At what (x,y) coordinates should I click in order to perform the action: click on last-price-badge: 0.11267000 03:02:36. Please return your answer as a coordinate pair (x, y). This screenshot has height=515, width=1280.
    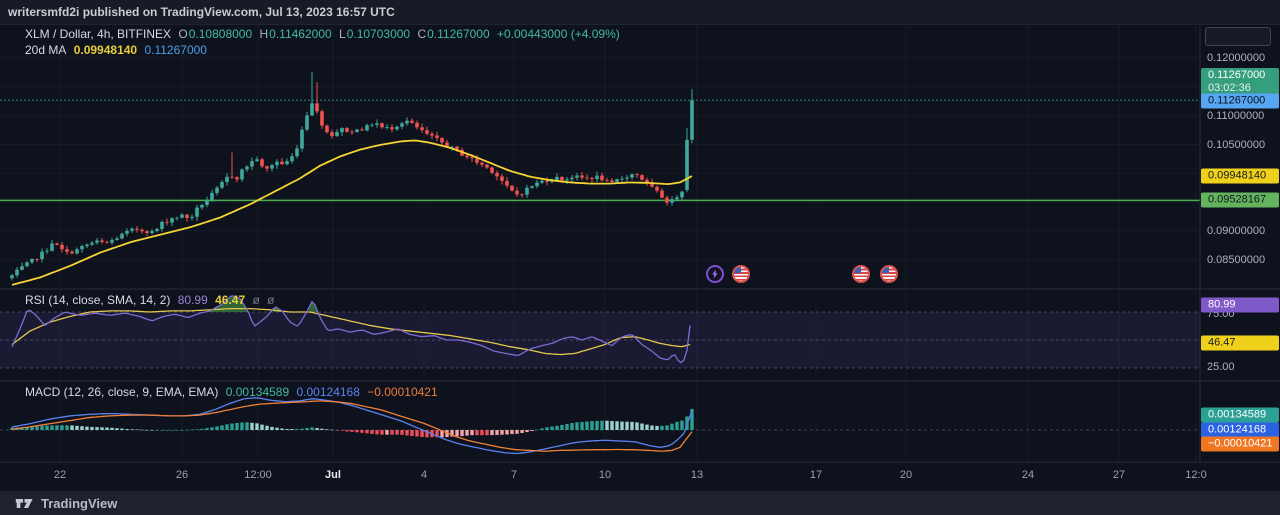
    Looking at the image, I should click on (1240, 82).